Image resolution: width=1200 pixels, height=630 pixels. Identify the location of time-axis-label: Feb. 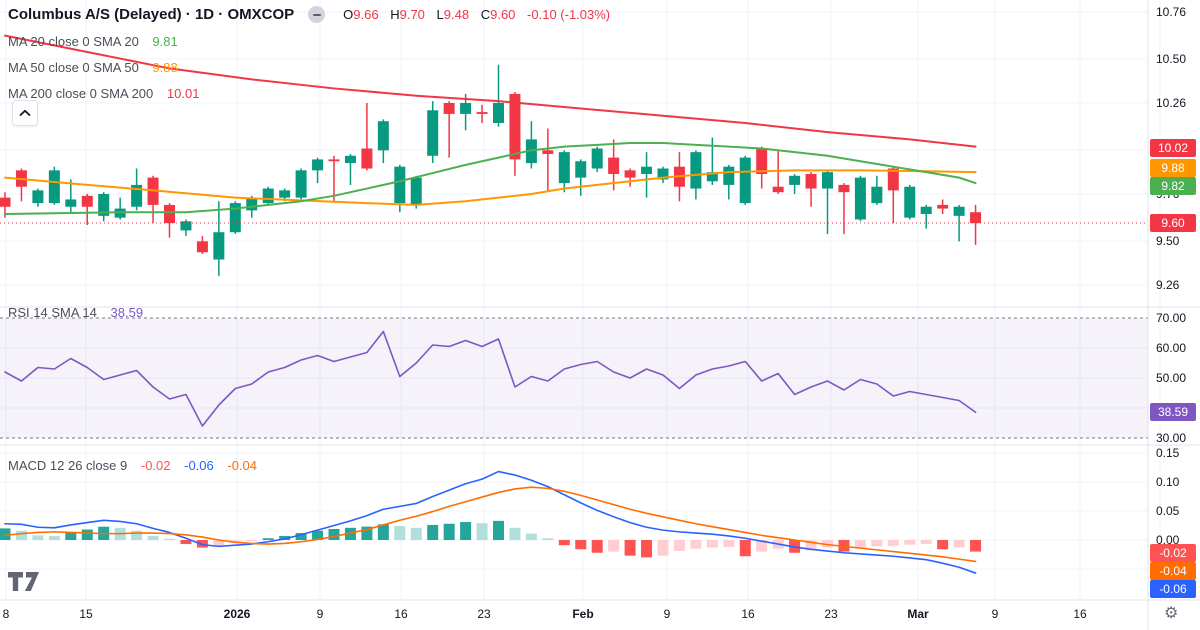
(583, 614).